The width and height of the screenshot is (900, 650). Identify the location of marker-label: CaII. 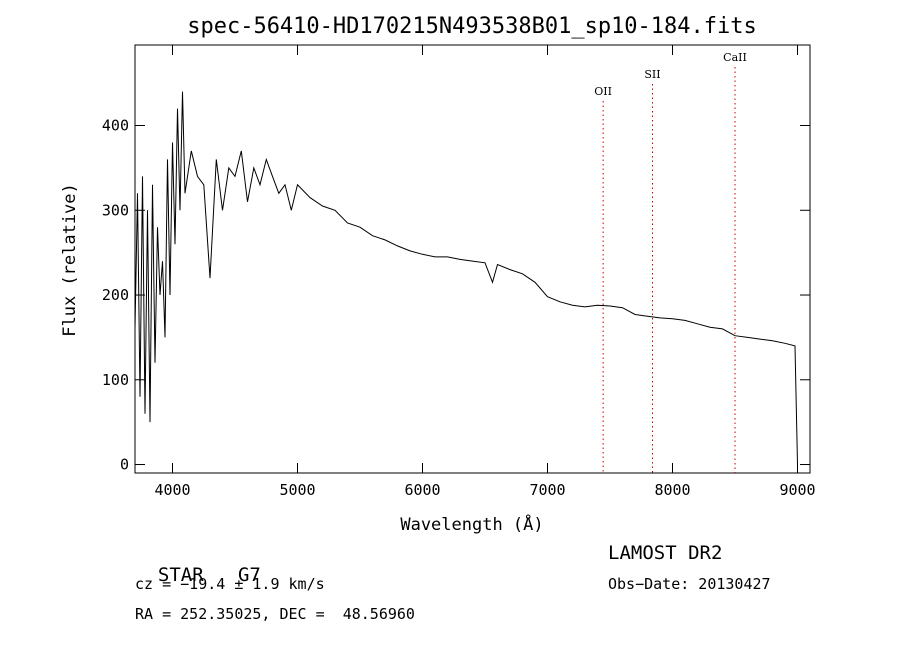
(735, 57).